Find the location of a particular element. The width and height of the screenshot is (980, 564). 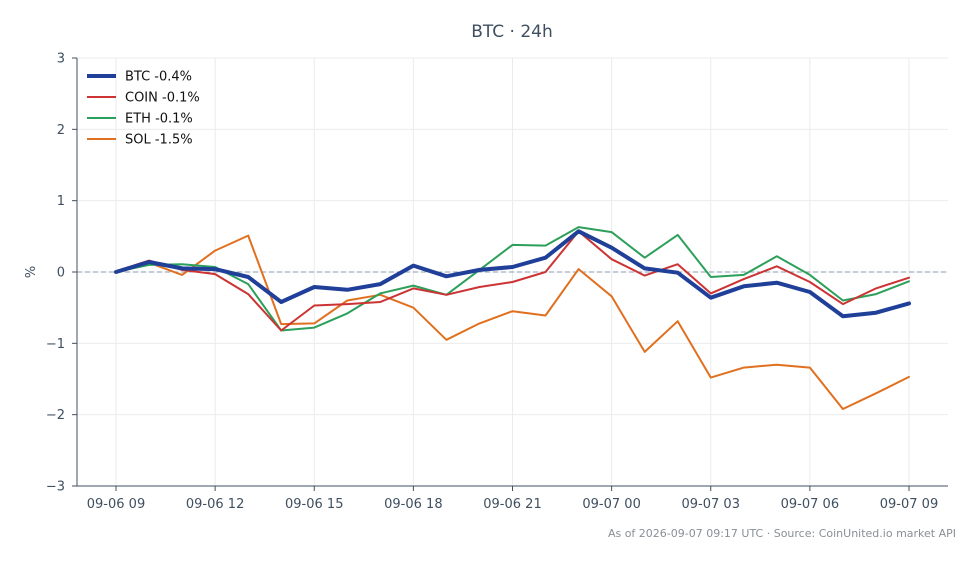

legend-label-coin: COIN -0.1% is located at coordinates (162, 98).